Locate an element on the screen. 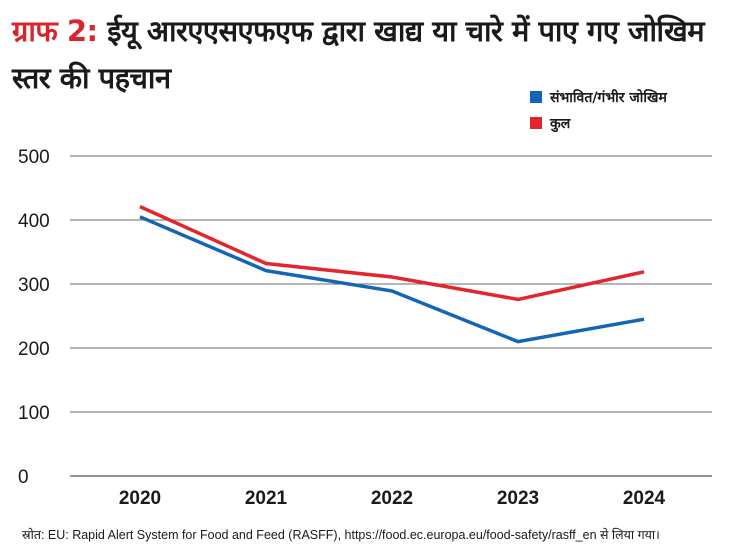 This screenshot has height=548, width=750. legend-swatch-severe is located at coordinates (536, 97).